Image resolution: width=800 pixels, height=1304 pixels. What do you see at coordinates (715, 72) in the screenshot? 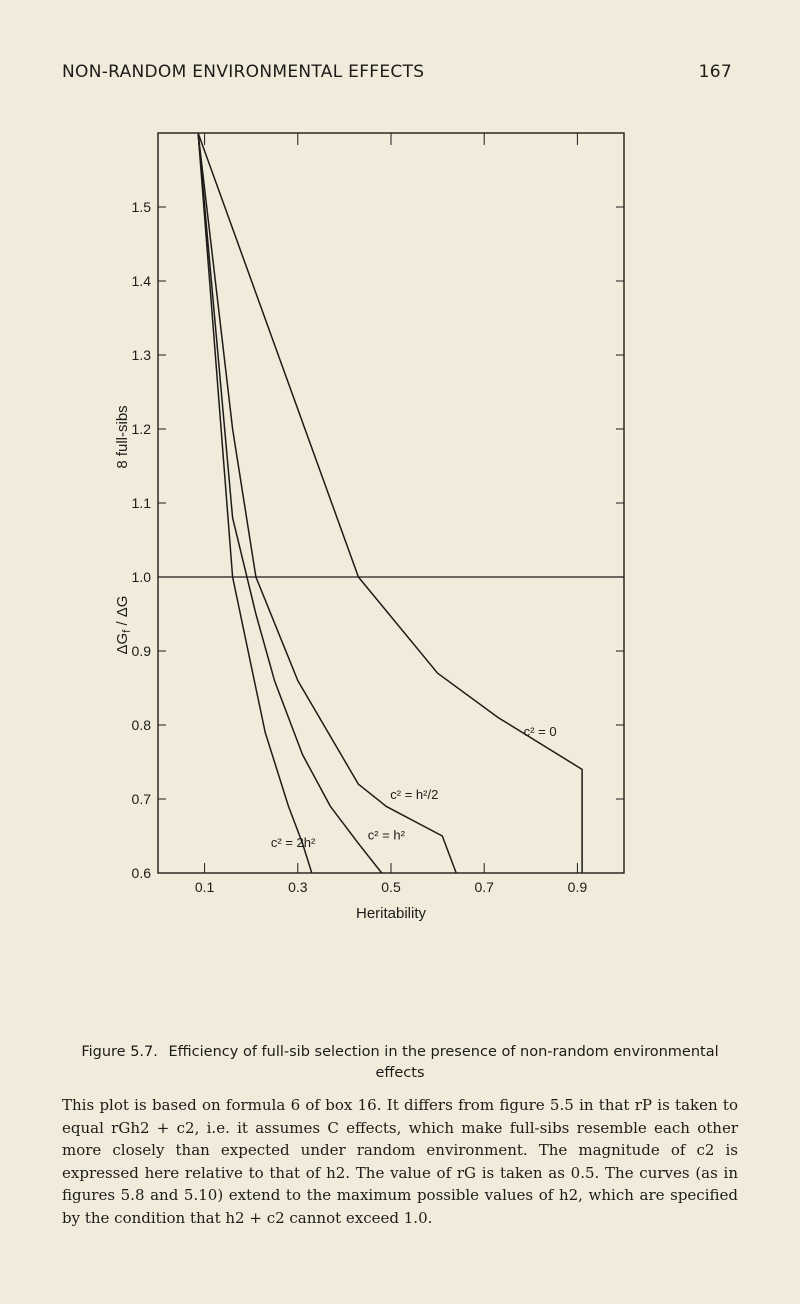
I see `page-number: 167` at bounding box center [715, 72].